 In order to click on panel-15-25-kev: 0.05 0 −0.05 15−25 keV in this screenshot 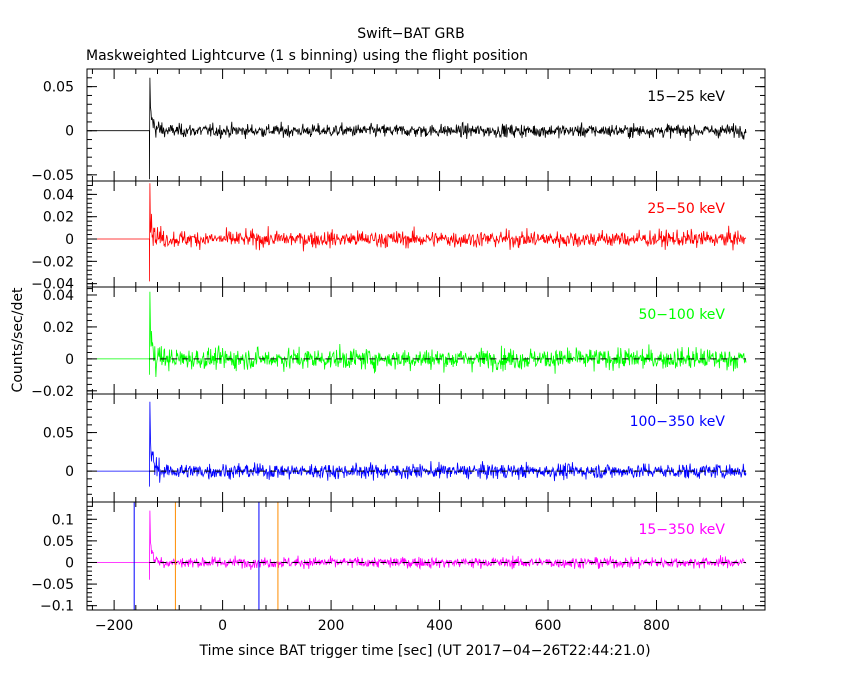, I will do `click(398, 126)`.